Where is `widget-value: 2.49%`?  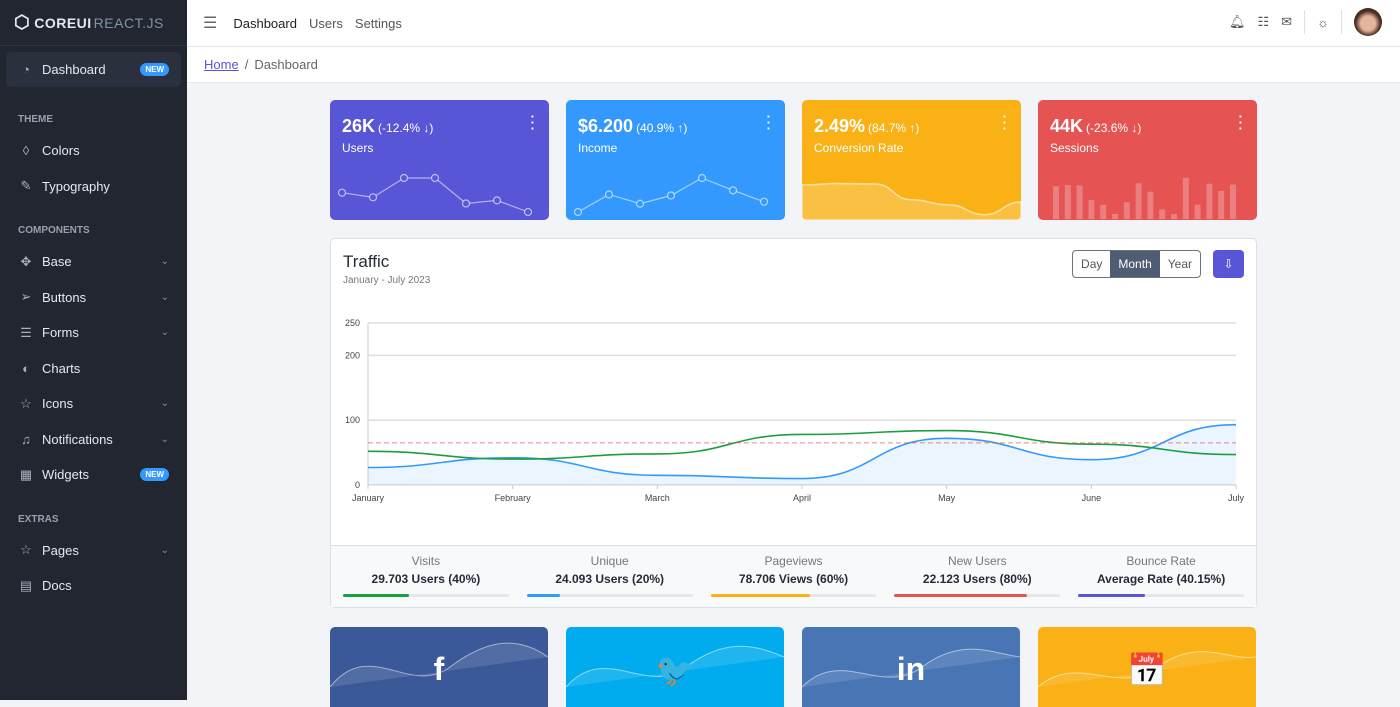 widget-value: 2.49% is located at coordinates (840, 126).